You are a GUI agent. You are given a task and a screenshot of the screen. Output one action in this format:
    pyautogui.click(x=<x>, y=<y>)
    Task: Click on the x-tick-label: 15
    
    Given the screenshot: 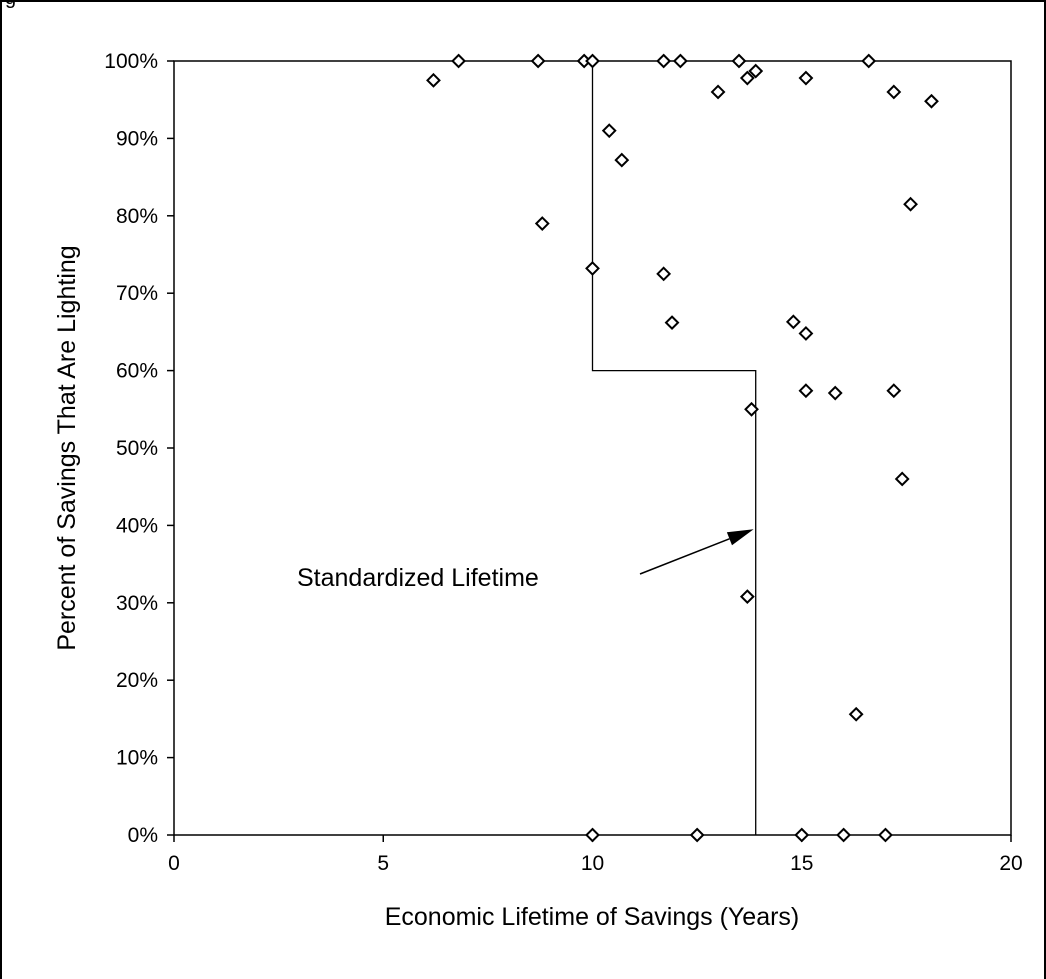 What is the action you would take?
    pyautogui.click(x=801, y=863)
    